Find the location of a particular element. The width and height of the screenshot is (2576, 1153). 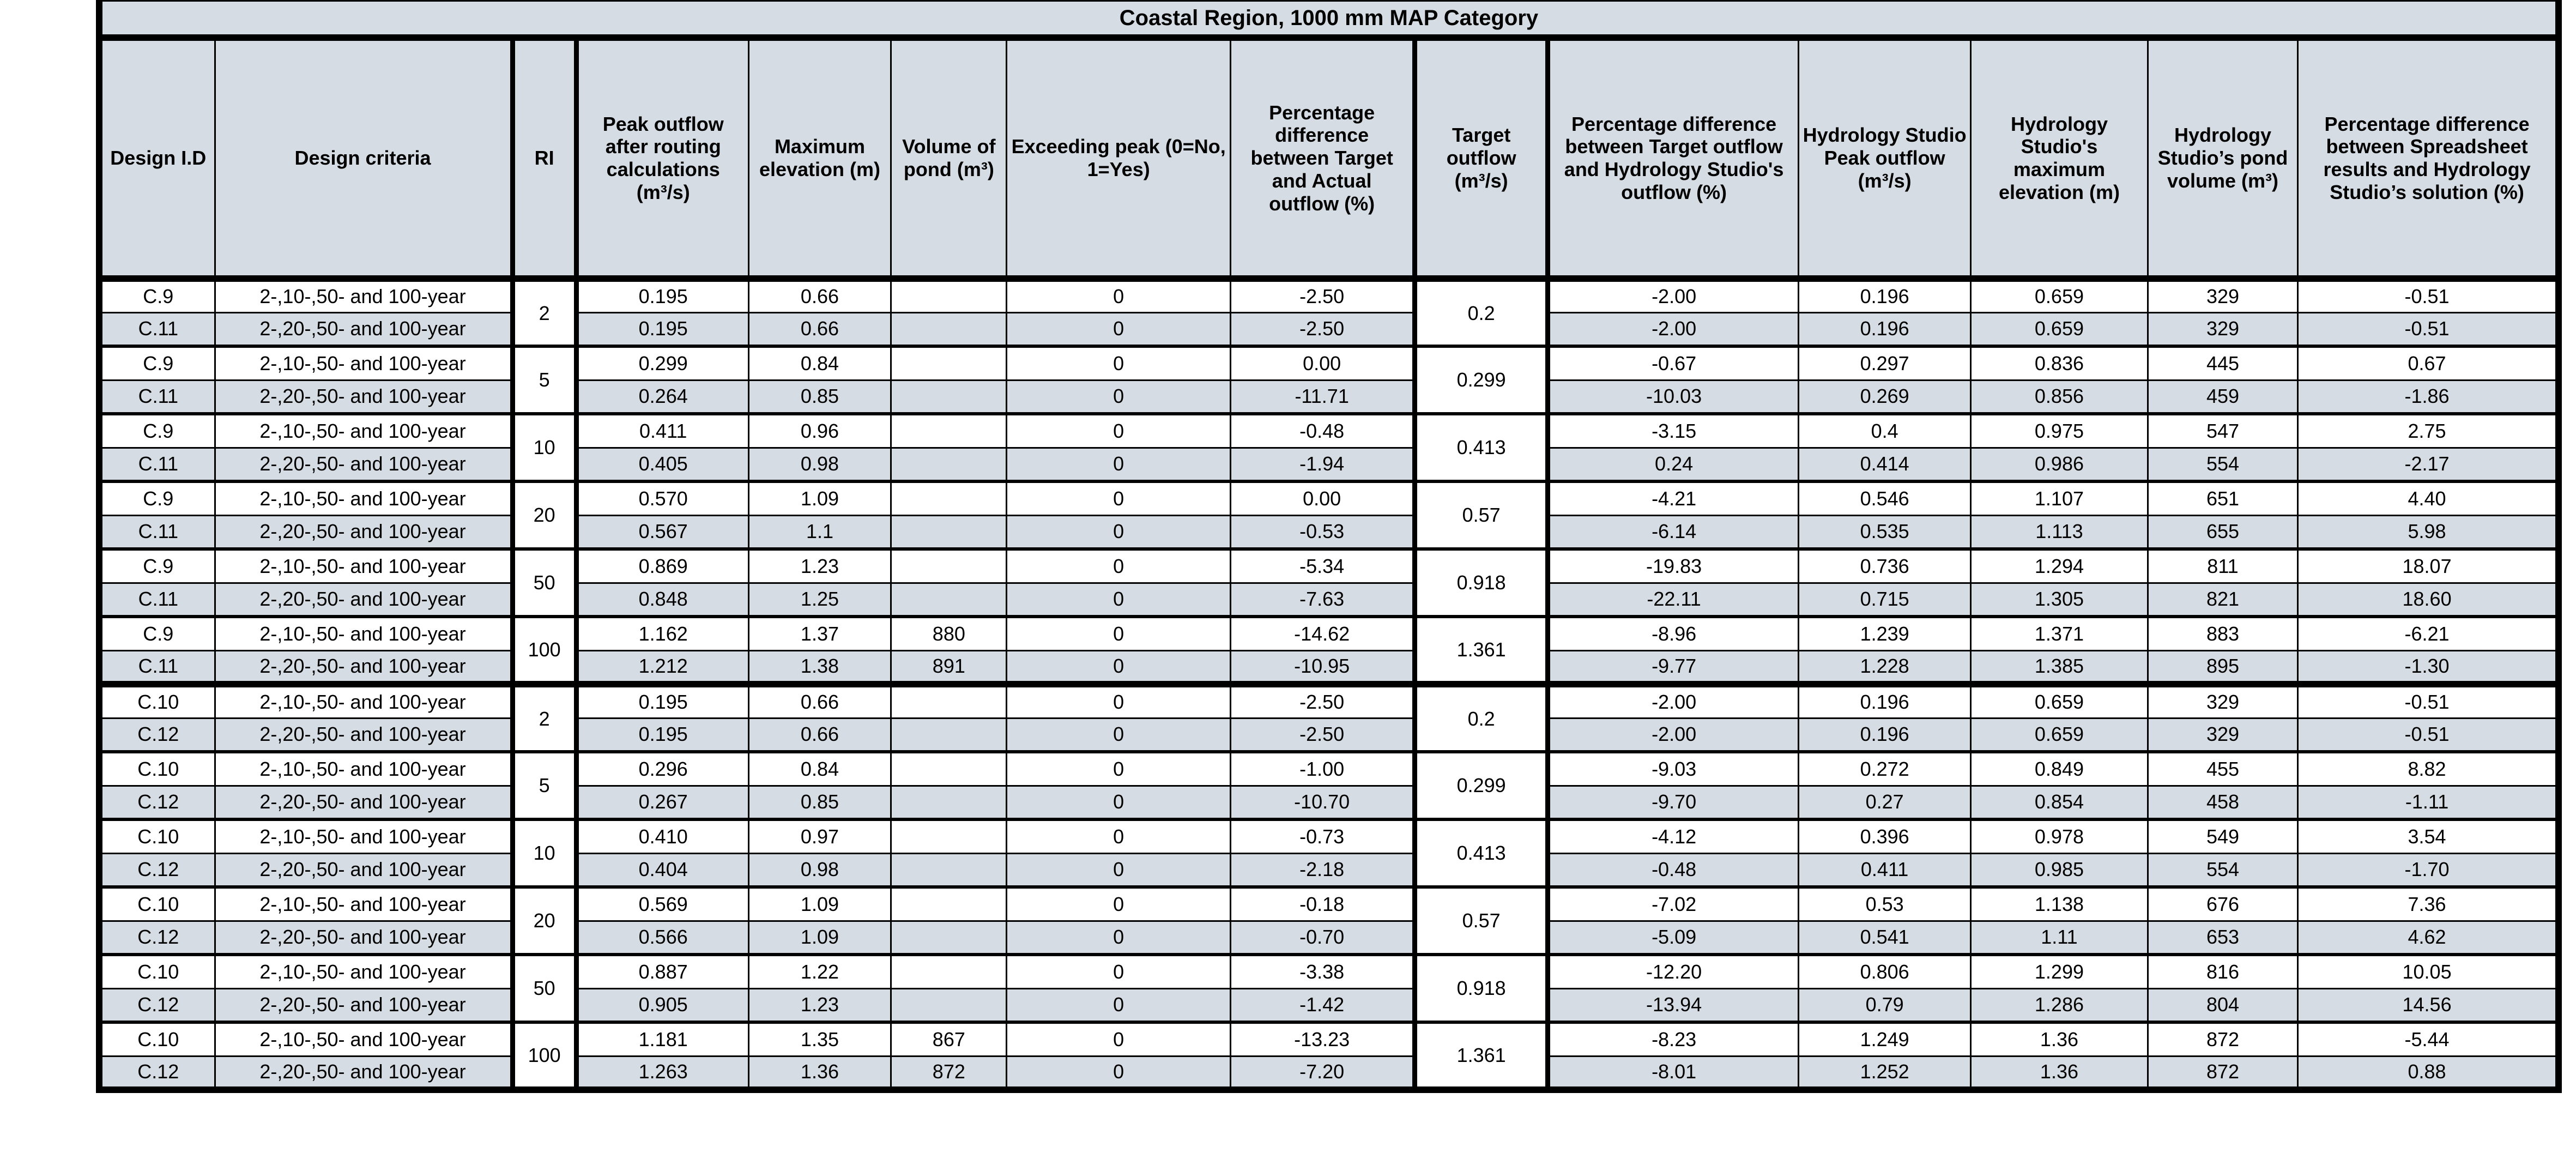

max-elevation-cell: 0.85 is located at coordinates (819, 397).